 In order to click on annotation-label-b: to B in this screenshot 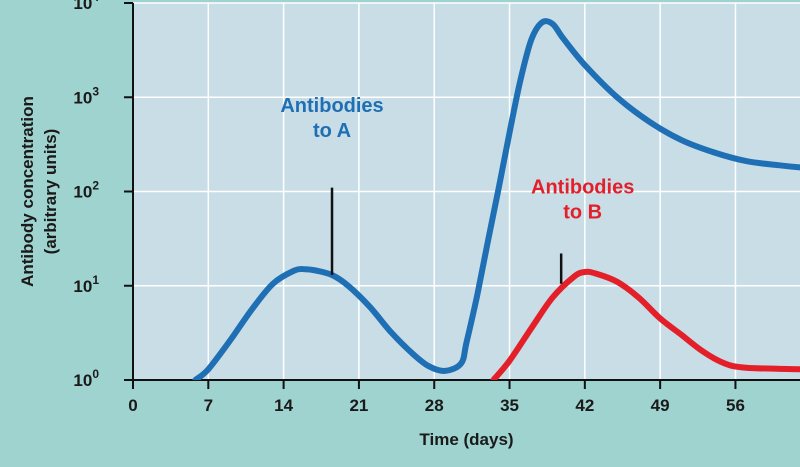, I will do `click(582, 213)`.